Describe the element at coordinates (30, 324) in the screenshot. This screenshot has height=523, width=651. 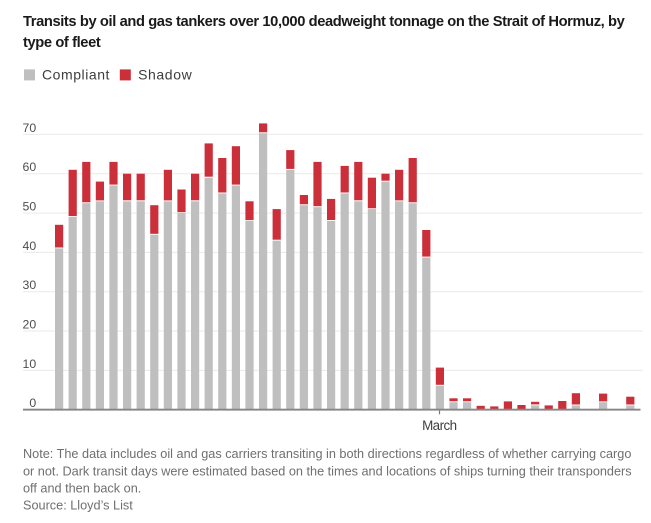
I see `svg-text: 20` at that location.